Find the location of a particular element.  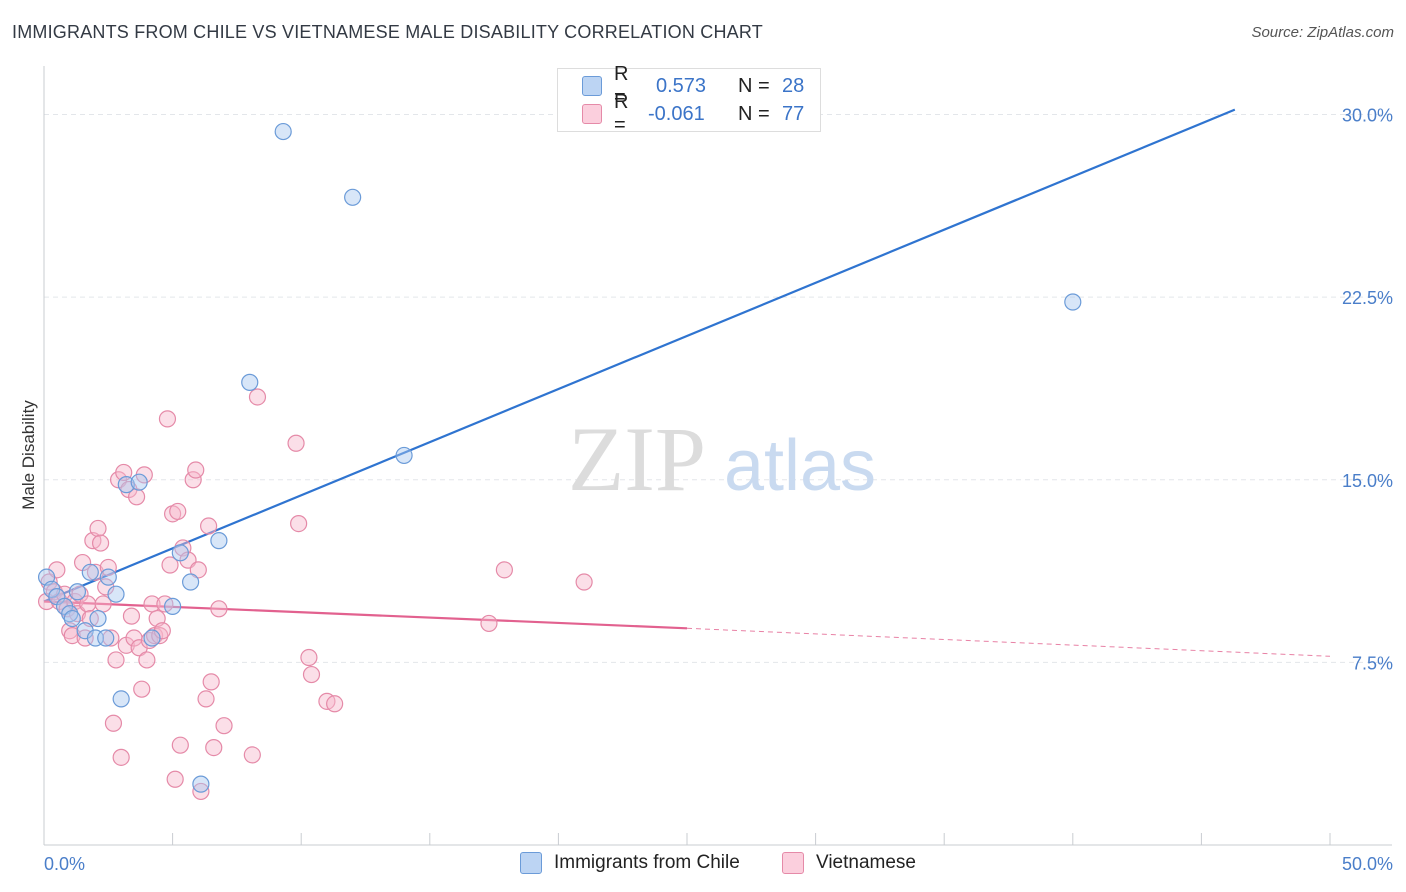

legend-row-vietnamese: R = -0.061 N = 77 is located at coordinates (693, 113).